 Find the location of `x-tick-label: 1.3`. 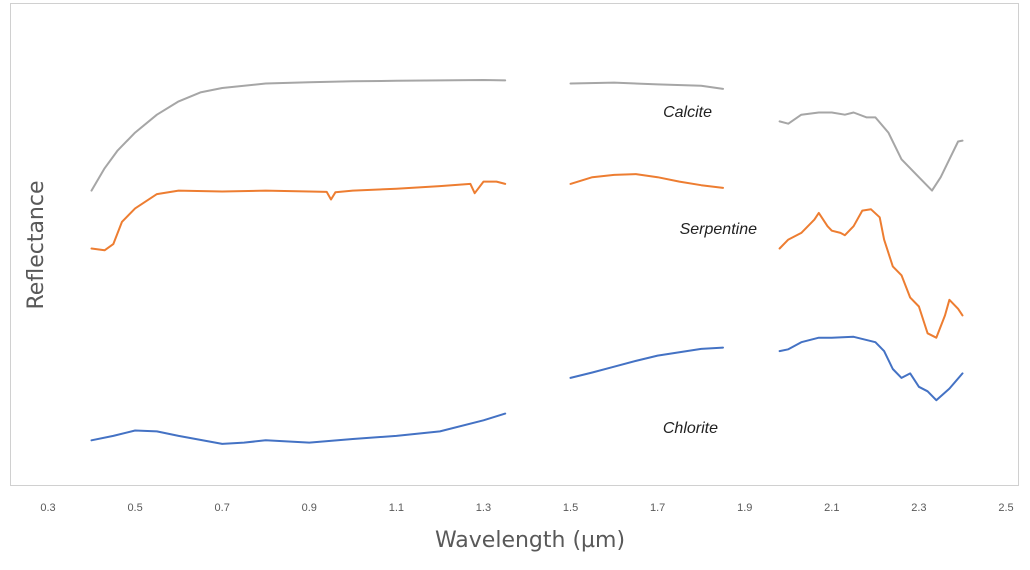

x-tick-label: 1.3 is located at coordinates (483, 508).